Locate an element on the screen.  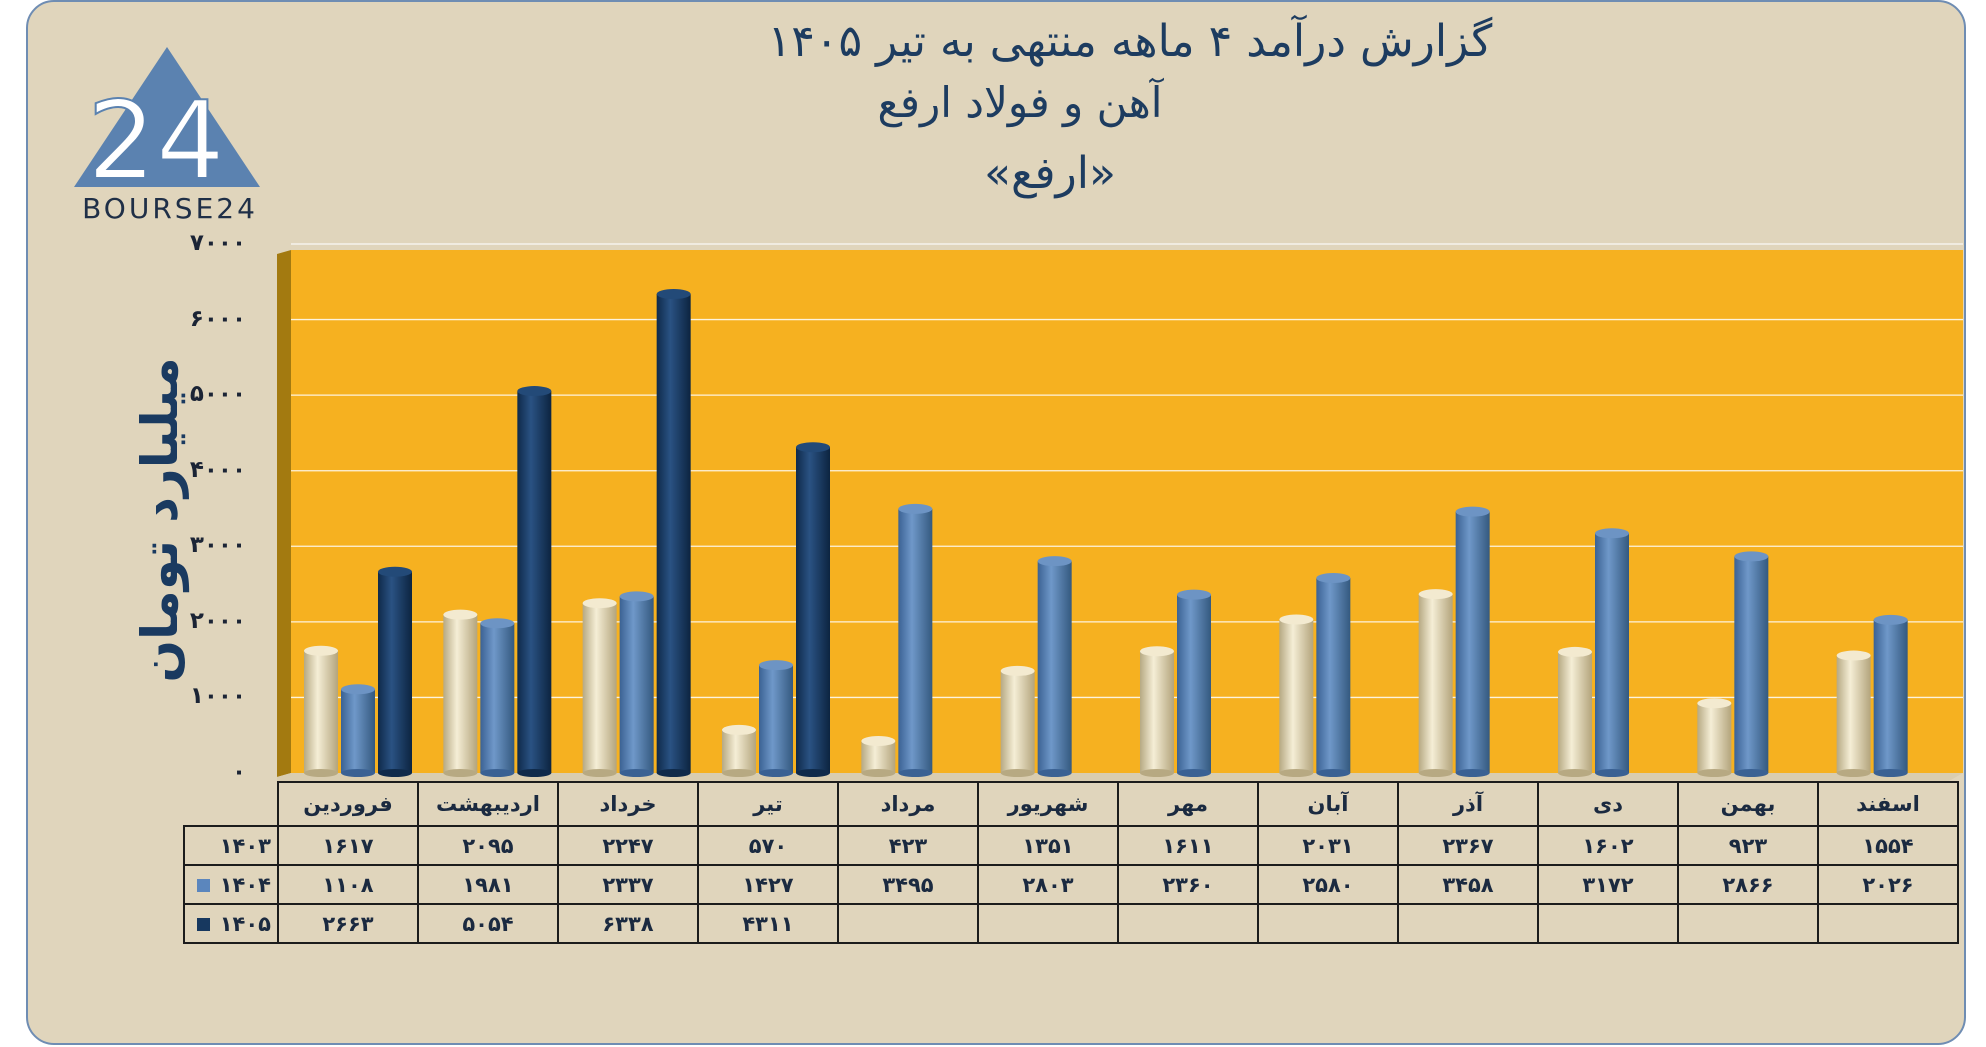
y-tick-label: ۰ is located at coordinates (238, 772).